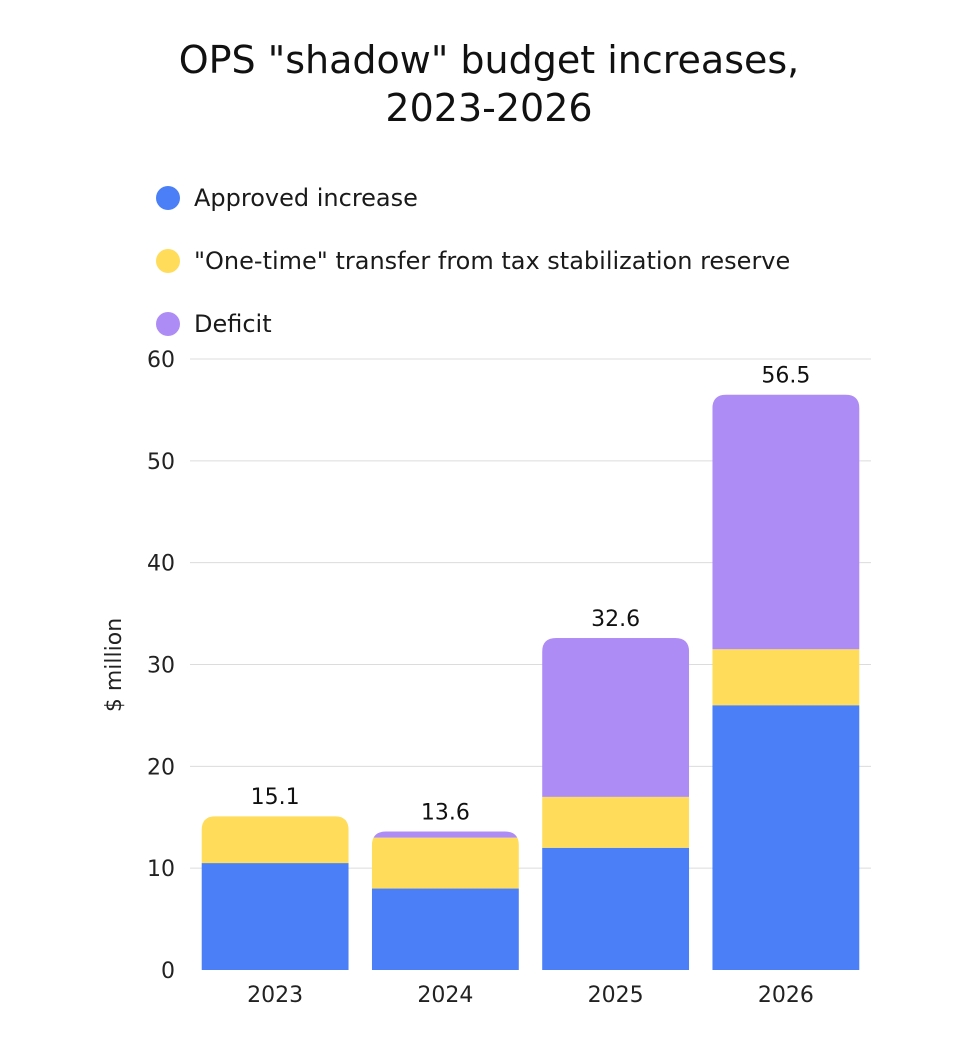 This screenshot has width=978, height=1046. Describe the element at coordinates (530, 995) in the screenshot. I see `x-axis-ticks: 2023 2024 2025 2026` at that location.